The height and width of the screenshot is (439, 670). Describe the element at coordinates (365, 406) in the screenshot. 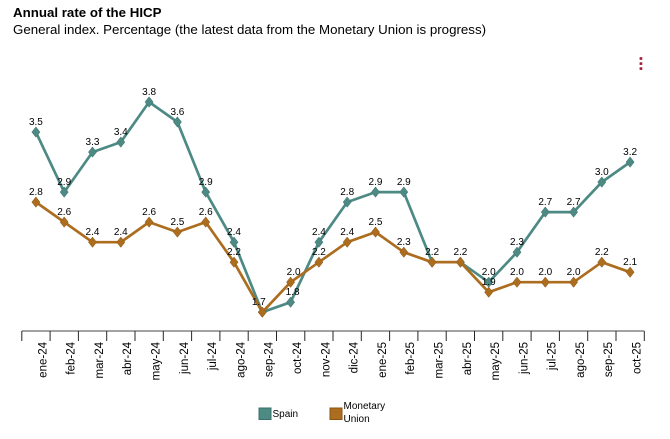

I see `svg-text: Monetary` at that location.